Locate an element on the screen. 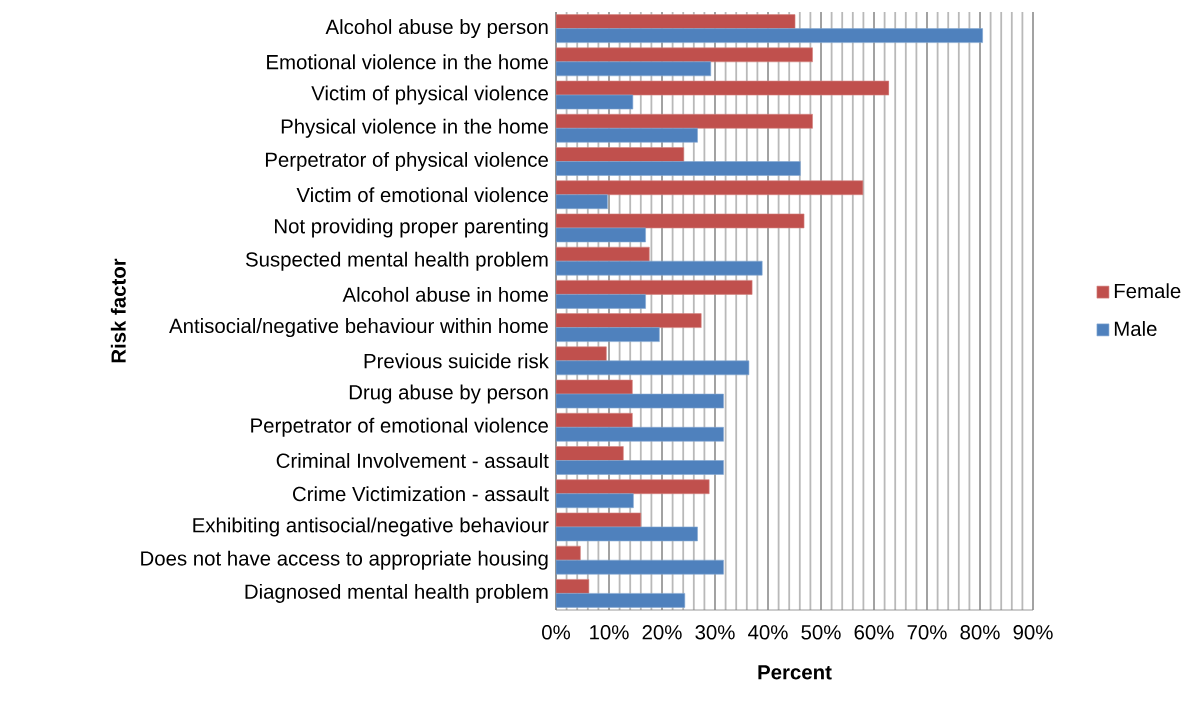  x-tick-label: 10% is located at coordinates (609, 632).